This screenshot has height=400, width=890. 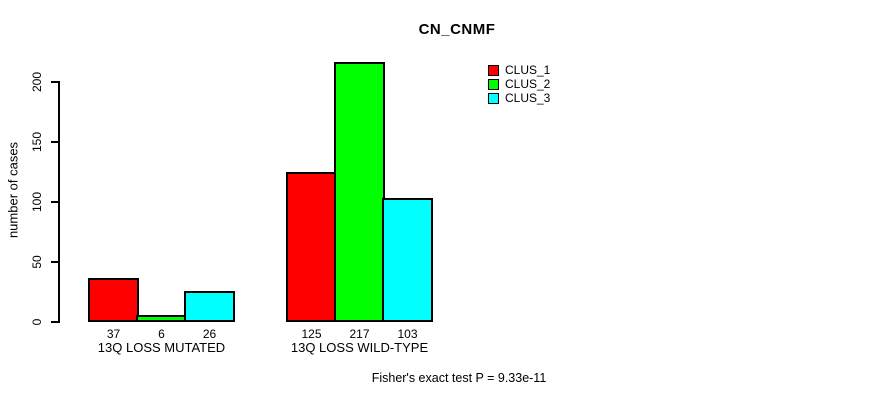 What do you see at coordinates (209, 306) in the screenshot?
I see `bar-clus_3-group1` at bounding box center [209, 306].